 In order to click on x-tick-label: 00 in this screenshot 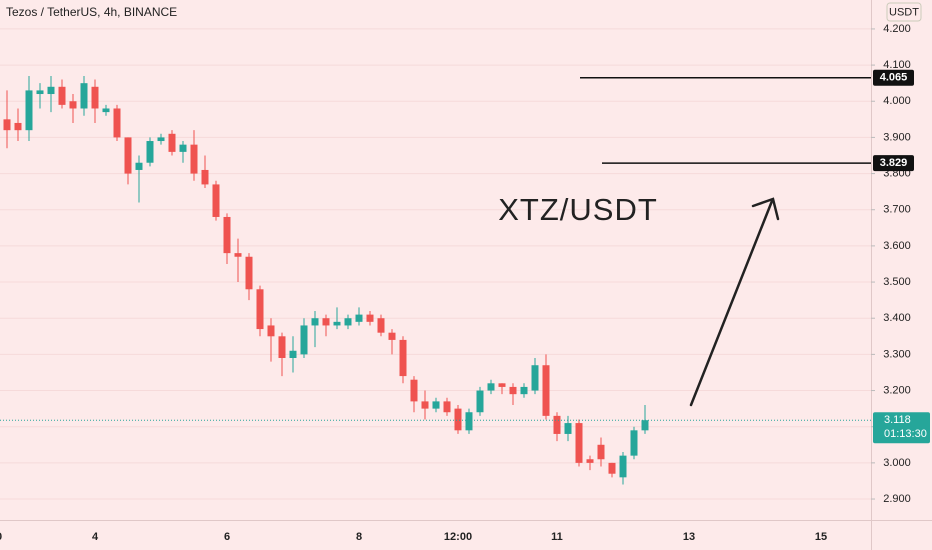, I will do `click(1, 537)`.